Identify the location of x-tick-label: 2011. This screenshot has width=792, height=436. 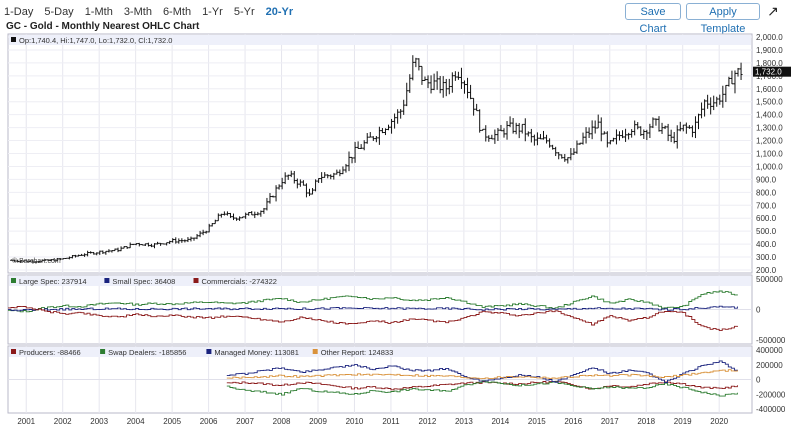
(391, 421).